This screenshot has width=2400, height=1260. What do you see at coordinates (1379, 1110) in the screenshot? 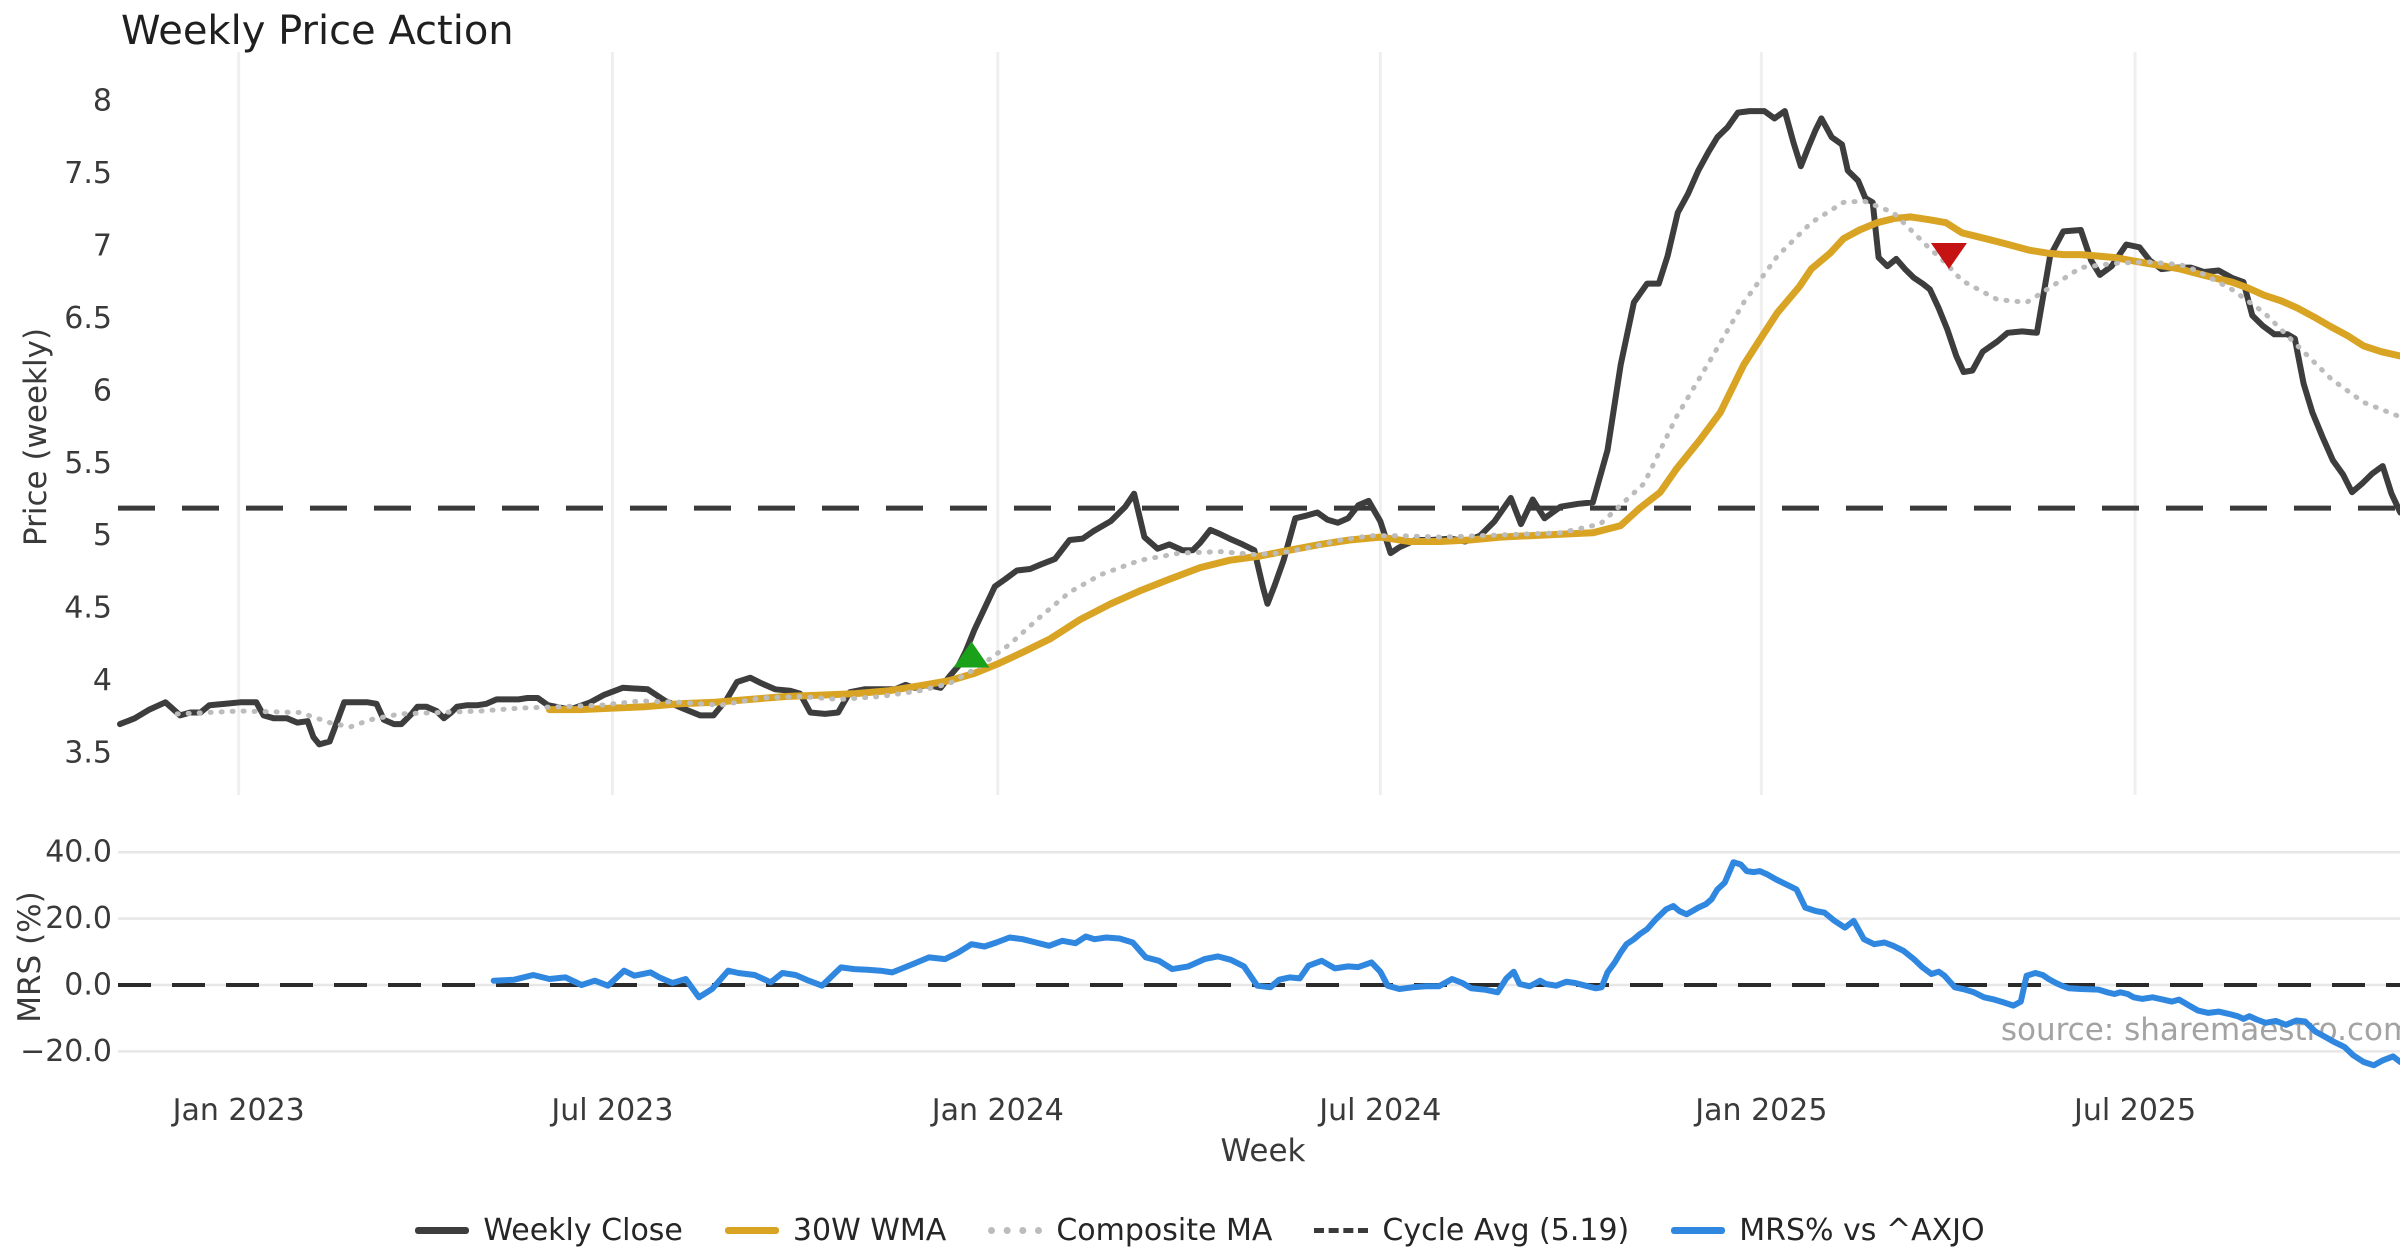
I see `x-tick-label: Jul 2024` at bounding box center [1379, 1110].